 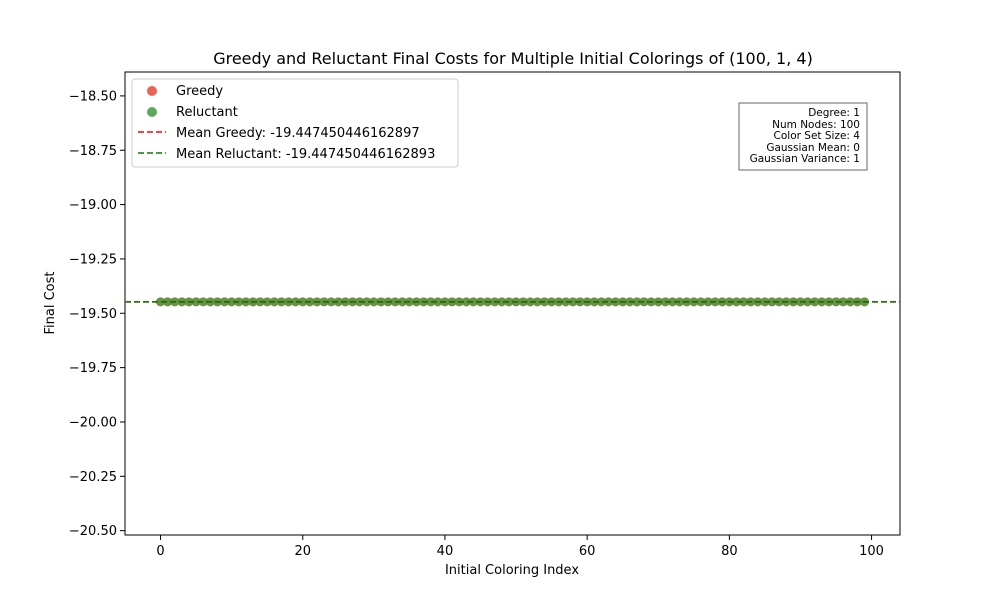 What do you see at coordinates (445, 551) in the screenshot?
I see `x-tick-label: 40` at bounding box center [445, 551].